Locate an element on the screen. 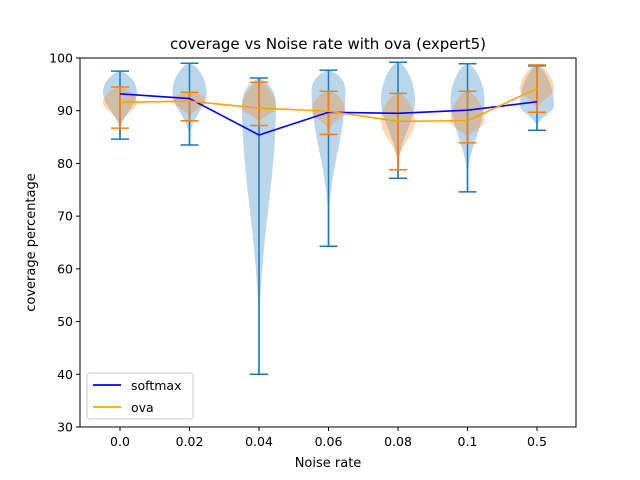 Image resolution: width=640 pixels, height=480 pixels. x-tick-label: 0.06 is located at coordinates (329, 441).